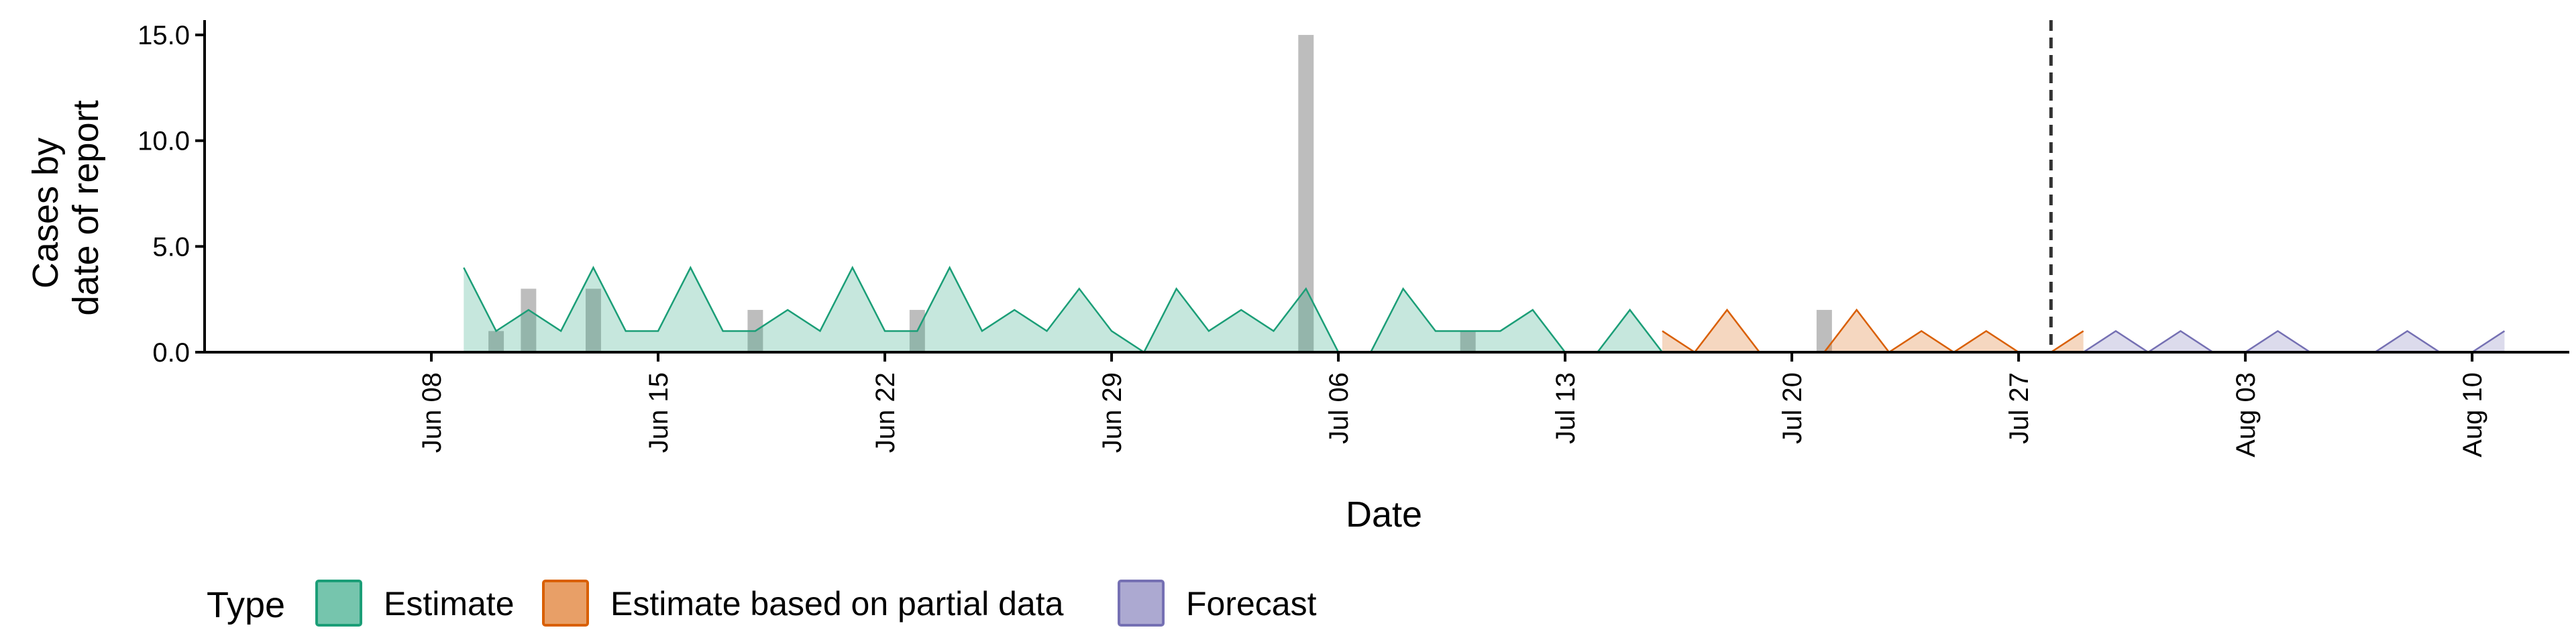  What do you see at coordinates (449, 604) in the screenshot?
I see `legend-label-estimate: Estimate` at bounding box center [449, 604].